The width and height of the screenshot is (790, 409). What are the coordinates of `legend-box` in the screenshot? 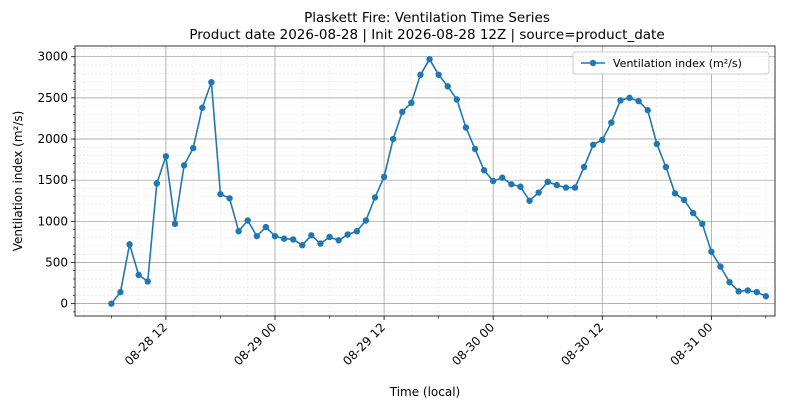 It's located at (671, 63).